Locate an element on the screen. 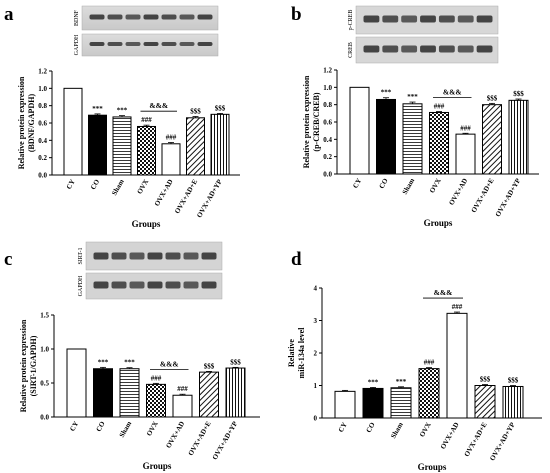 This screenshot has width=550, height=473. blot-strip-bottom is located at coordinates (154, 286).